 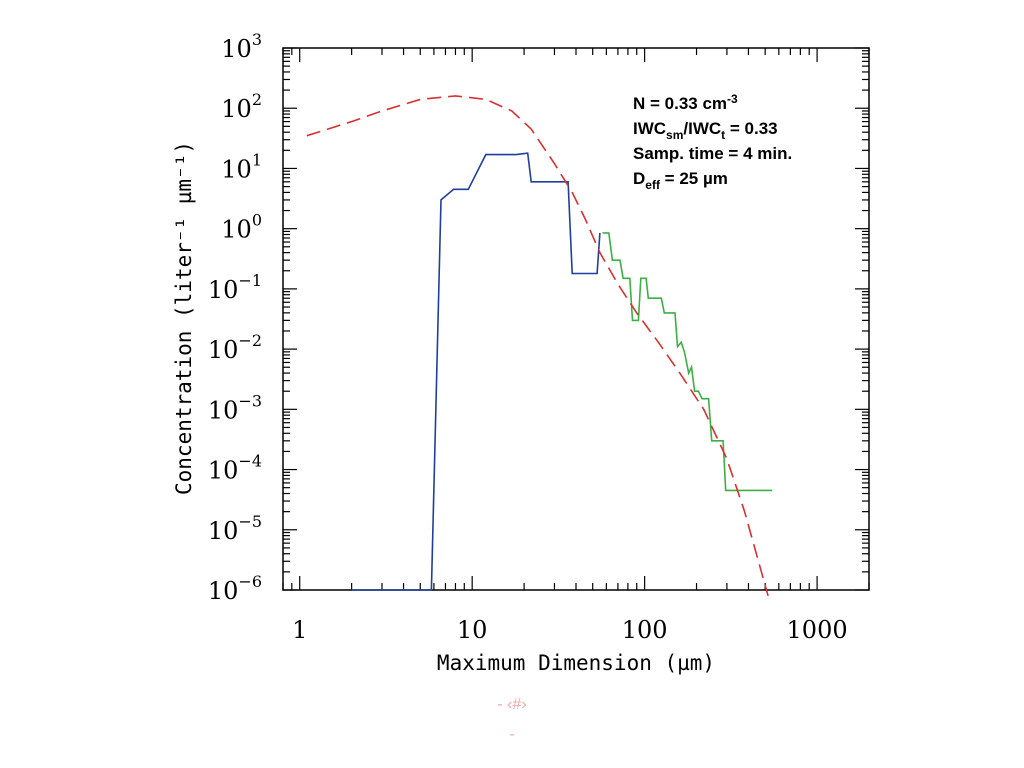 What do you see at coordinates (241, 166) in the screenshot?
I see `y-tick-label: 10¹` at bounding box center [241, 166].